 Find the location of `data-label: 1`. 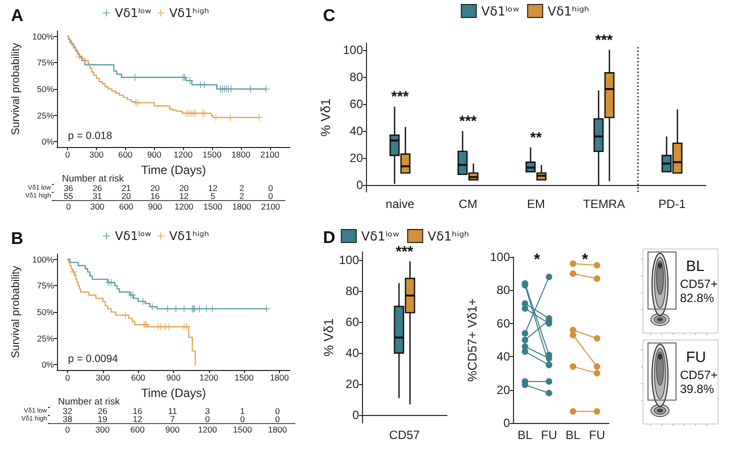

data-label: 1 is located at coordinates (243, 411).